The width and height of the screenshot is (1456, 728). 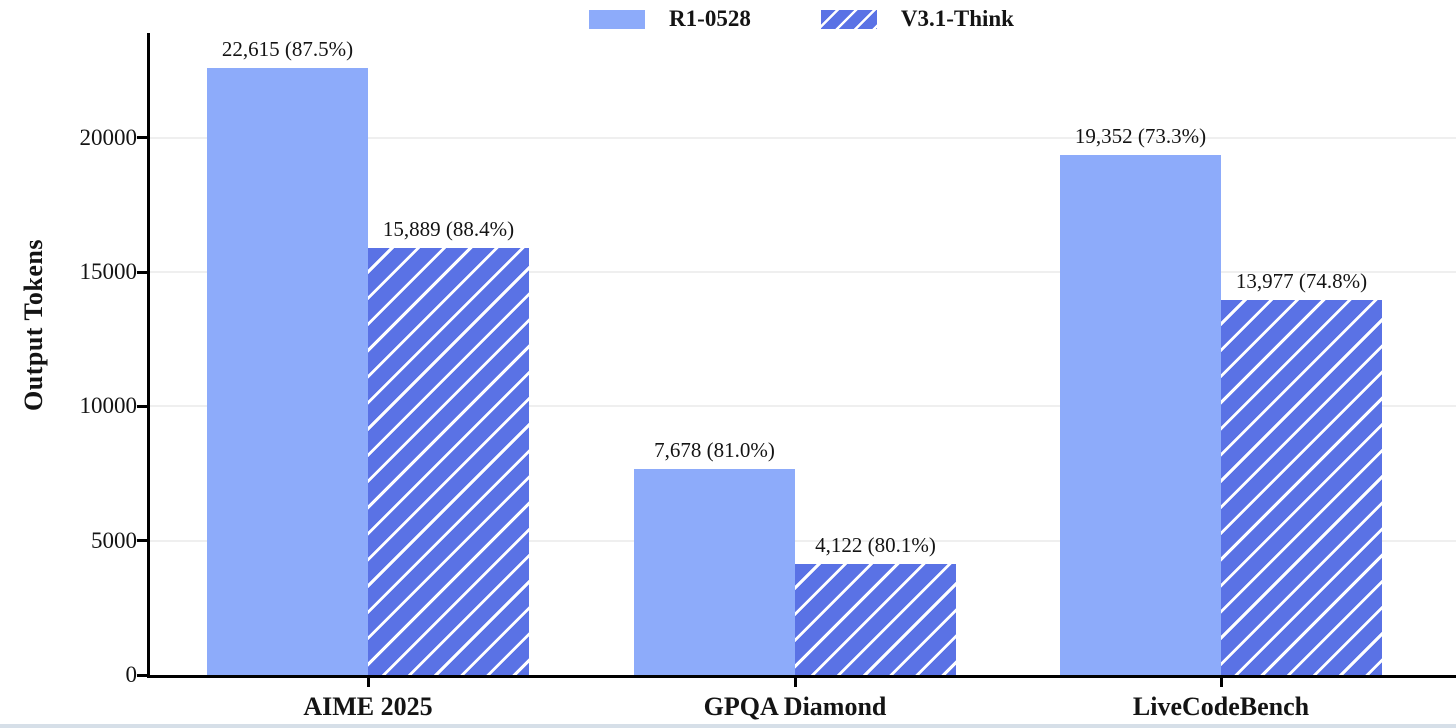 I want to click on bar-value-label-v31-think-aime-2025: 15,889 (88.4%), so click(x=448, y=229).